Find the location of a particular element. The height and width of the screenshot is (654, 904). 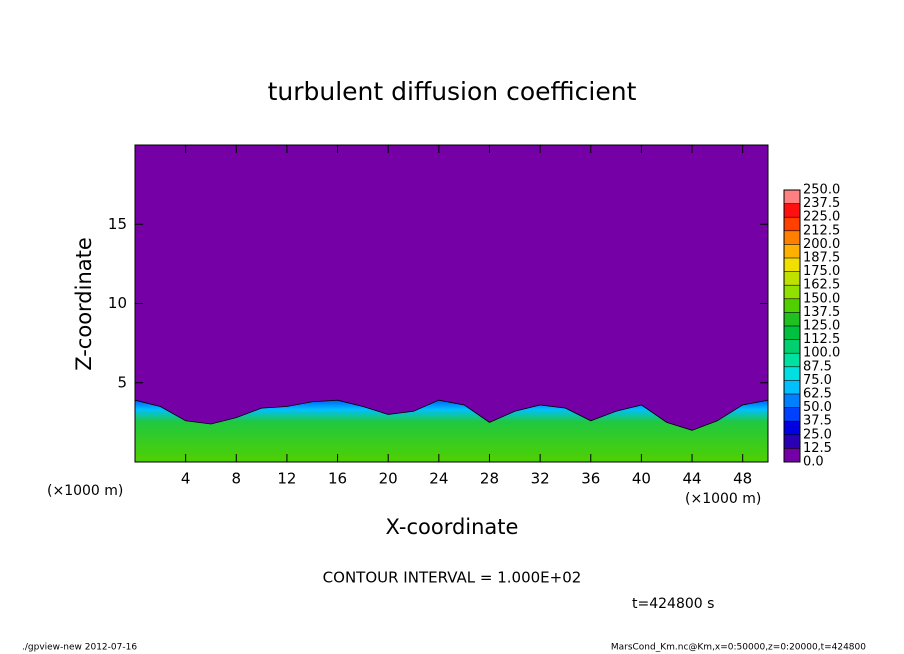

colorbar-label: 200.0 is located at coordinates (821, 244).